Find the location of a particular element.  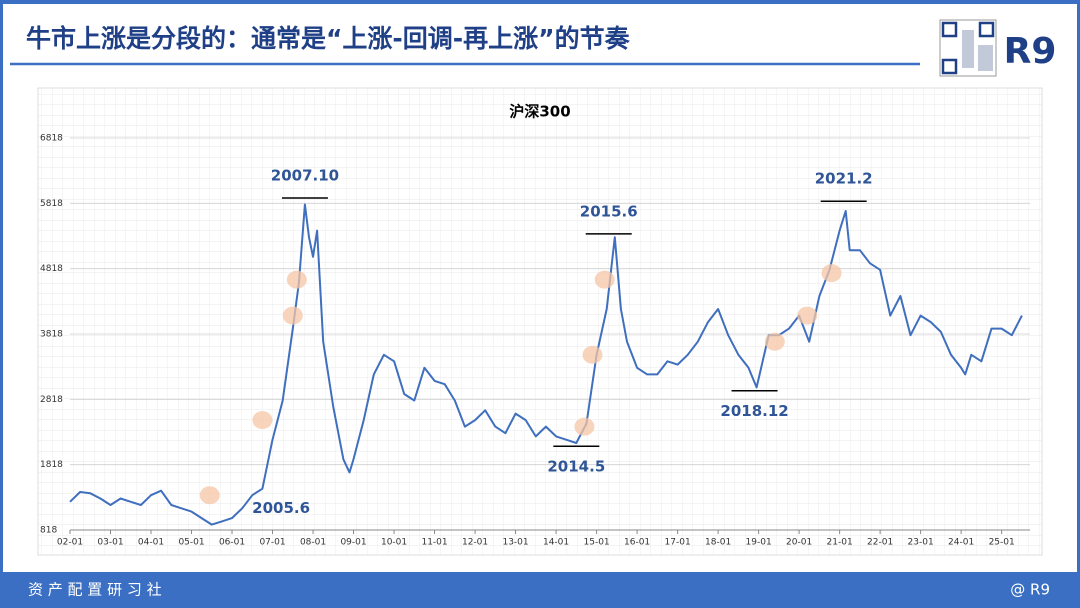

x-tick-label: 20-01 is located at coordinates (799, 543).